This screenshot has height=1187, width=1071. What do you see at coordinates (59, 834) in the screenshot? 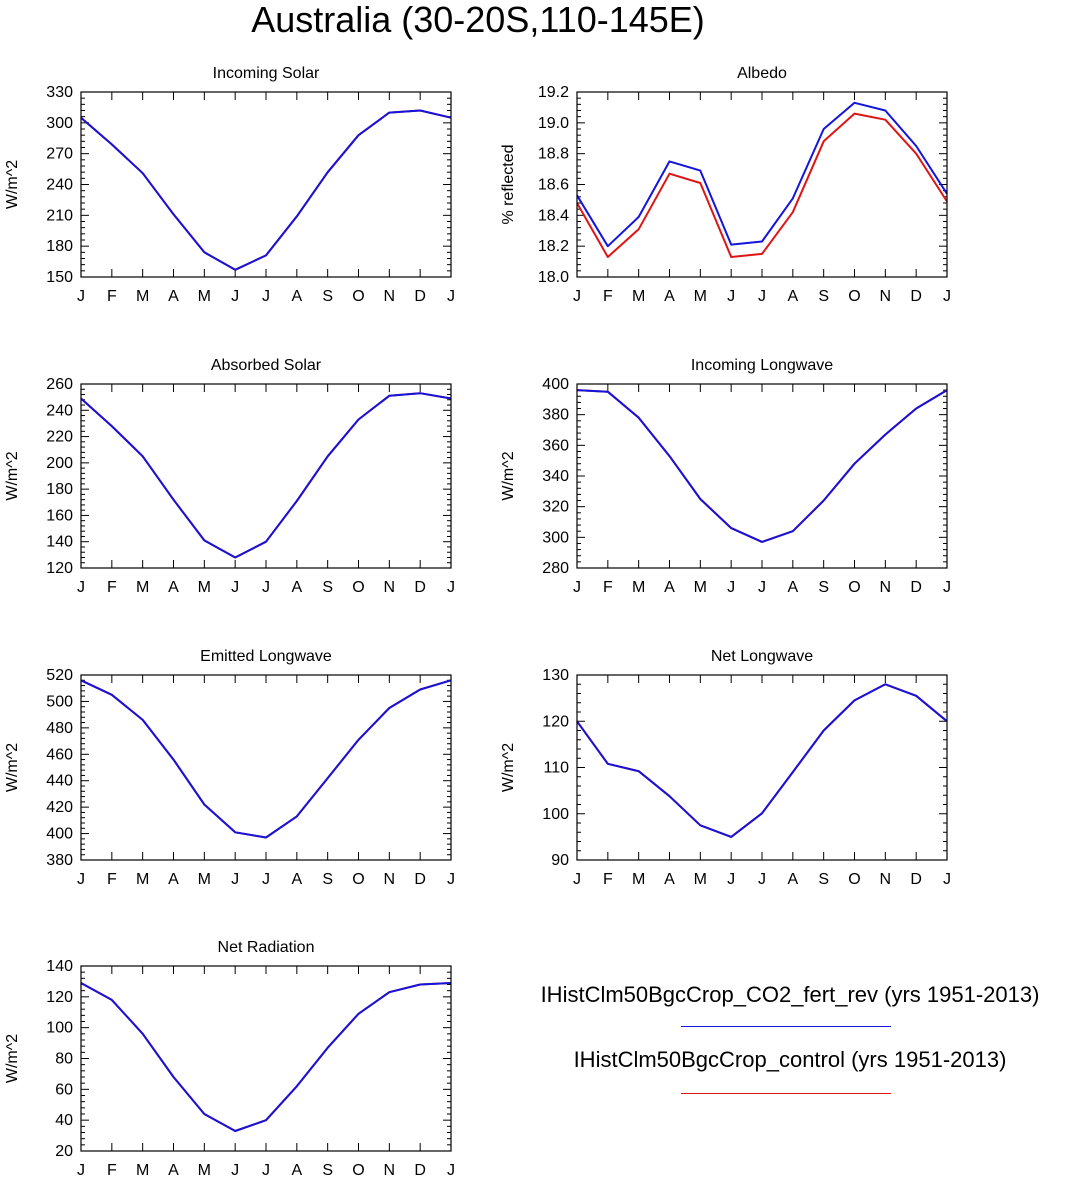
I see `y-tick-label: 400` at bounding box center [59, 834].